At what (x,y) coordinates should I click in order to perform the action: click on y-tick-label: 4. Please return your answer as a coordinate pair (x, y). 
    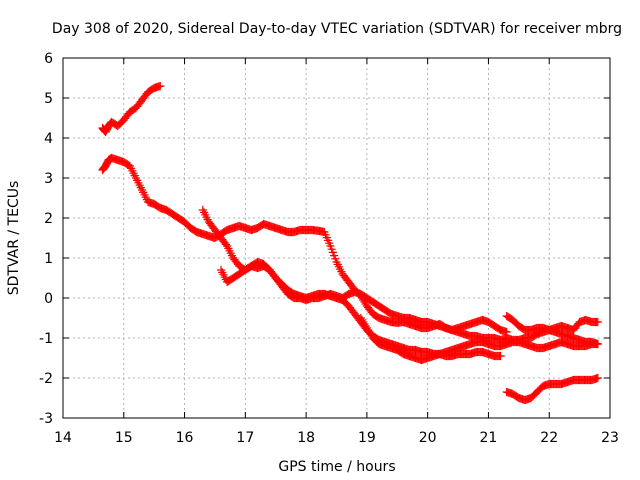
    Looking at the image, I should click on (48, 139).